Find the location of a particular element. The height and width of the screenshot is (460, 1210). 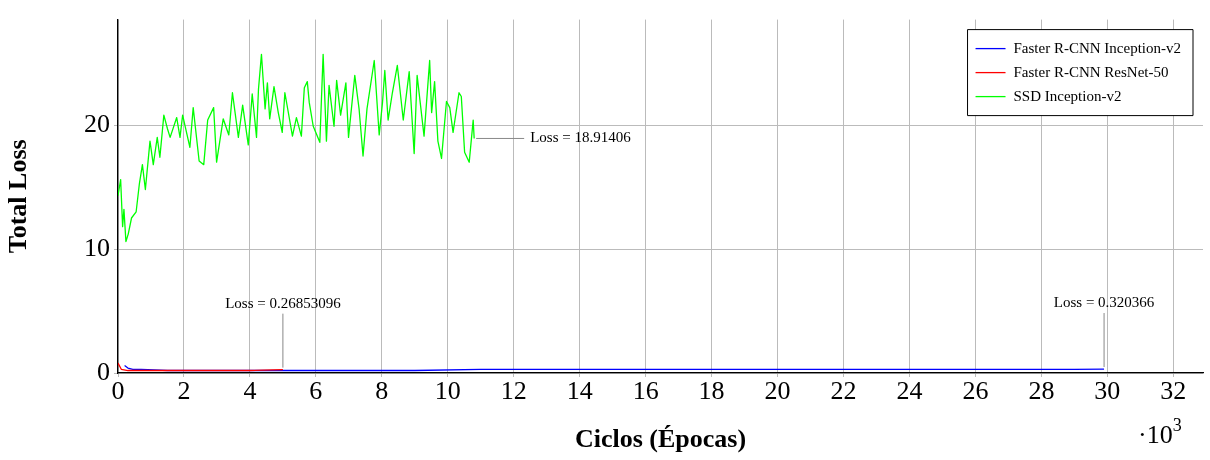

x-tick-label: 20 is located at coordinates (777, 391).